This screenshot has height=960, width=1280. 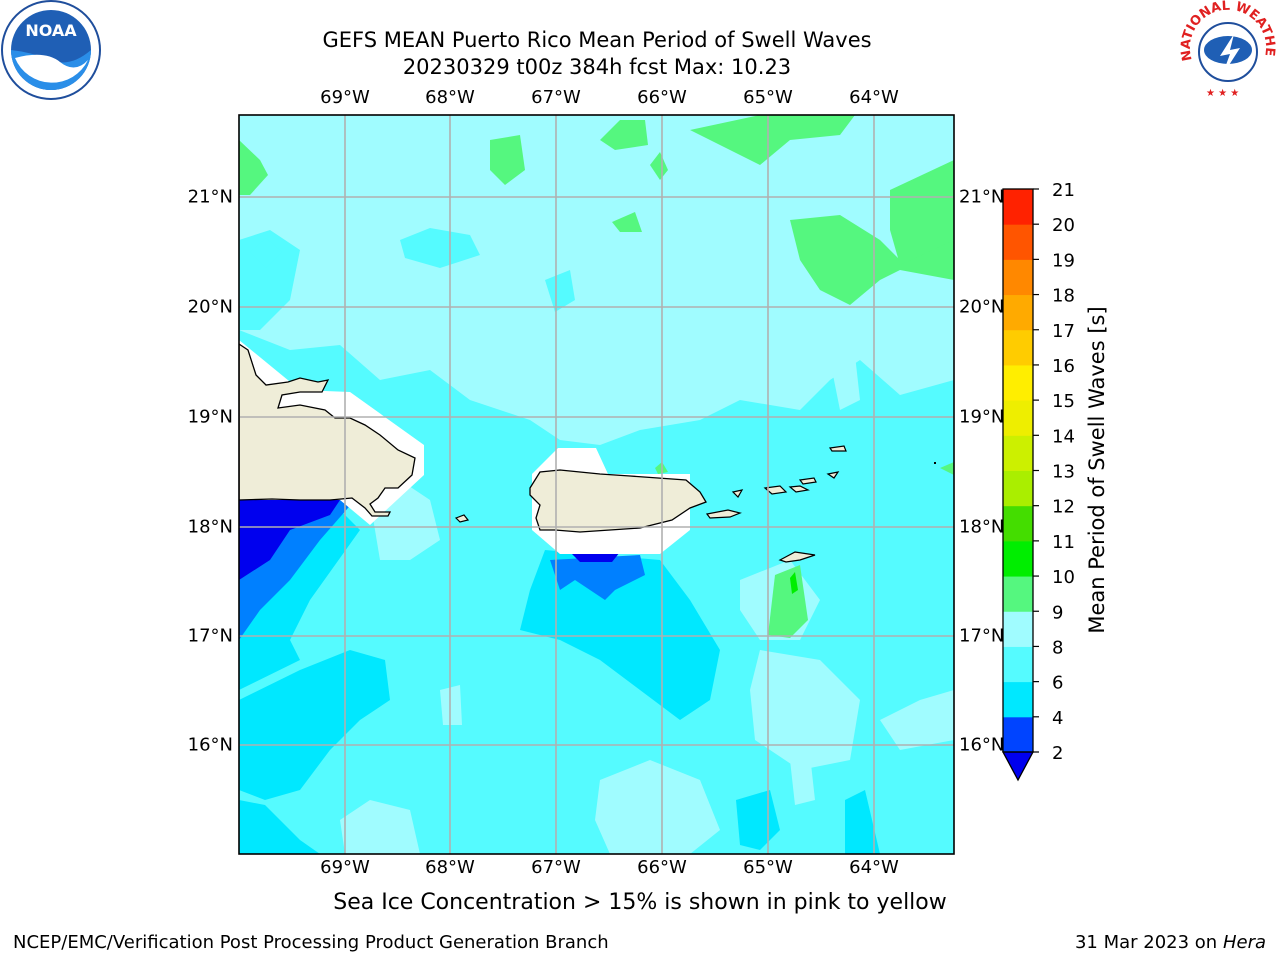 I want to click on contour-9-10-small-b, so click(x=659, y=166).